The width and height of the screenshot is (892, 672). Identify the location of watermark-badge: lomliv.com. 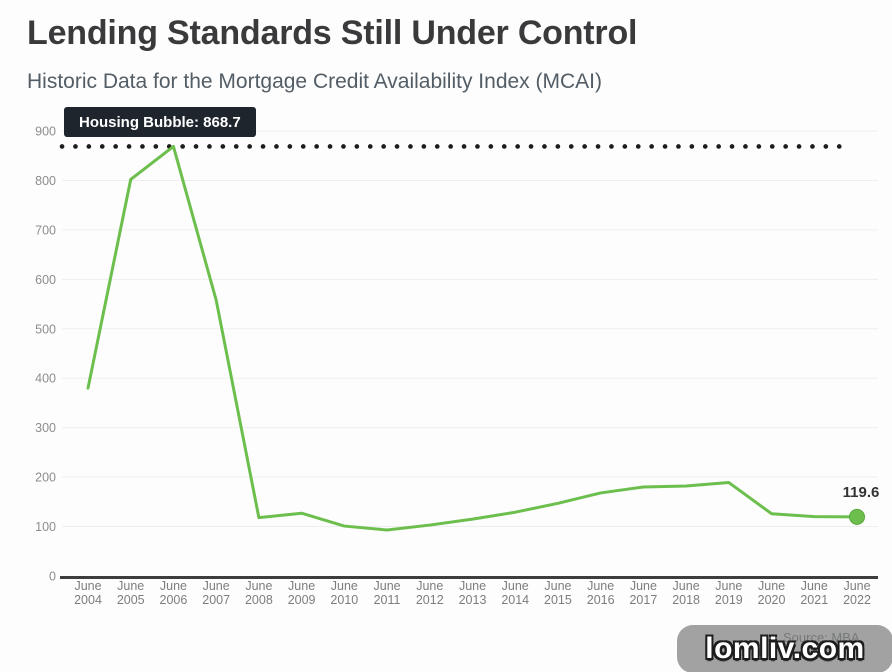
(784, 648).